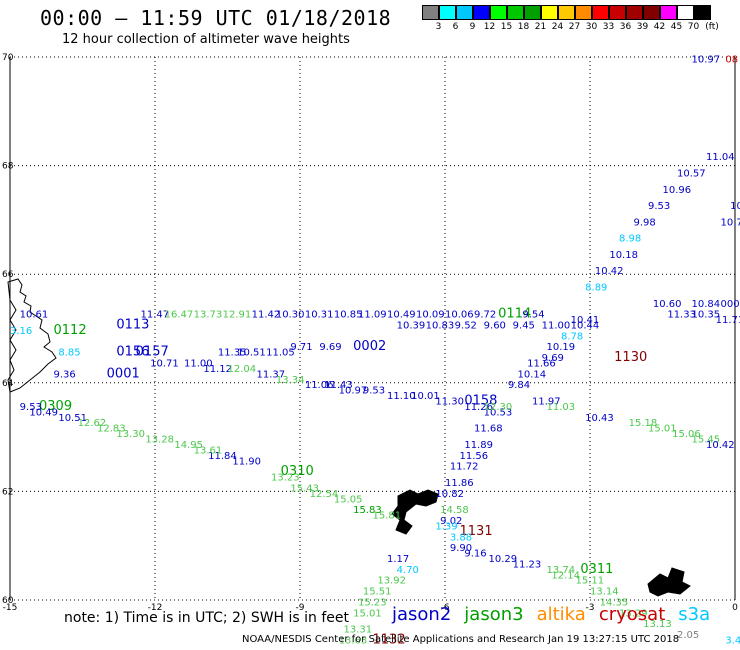  I want to click on wave-height-value: 14.58, so click(454, 510).